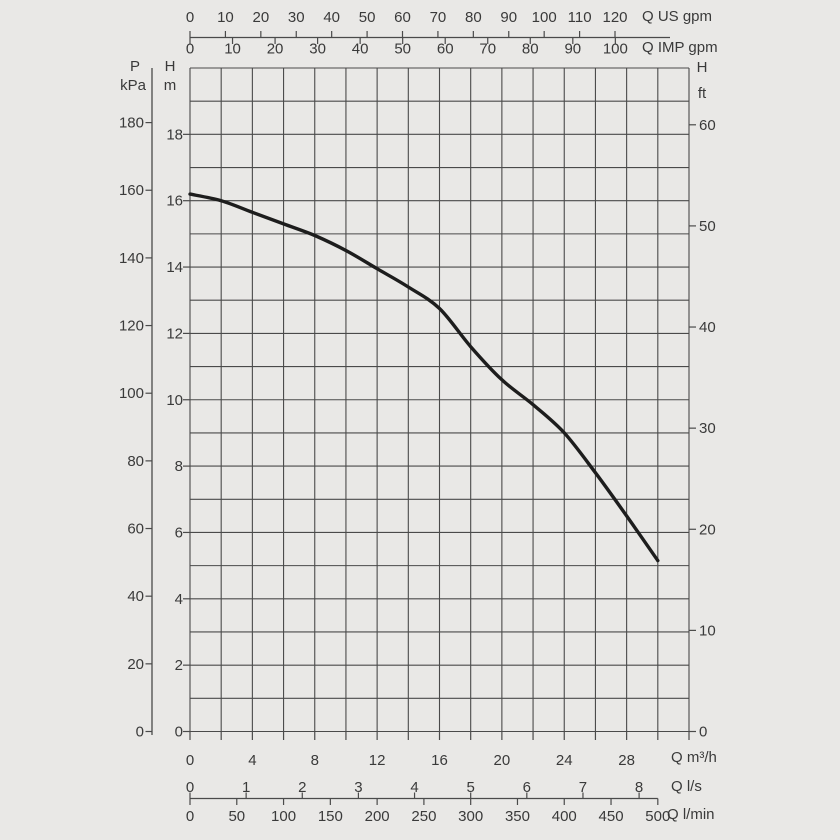 The image size is (840, 840). Describe the element at coordinates (611, 816) in the screenshot. I see `x-axis-lmin-tick-label: 450` at that location.